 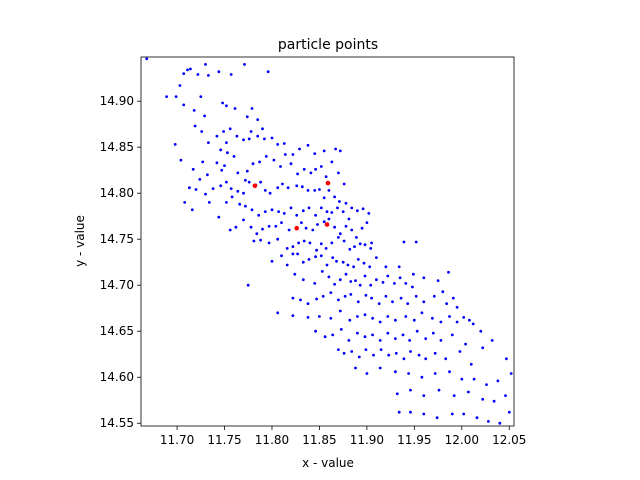 What do you see at coordinates (328, 45) in the screenshot?
I see `chart-title: particle points` at bounding box center [328, 45].